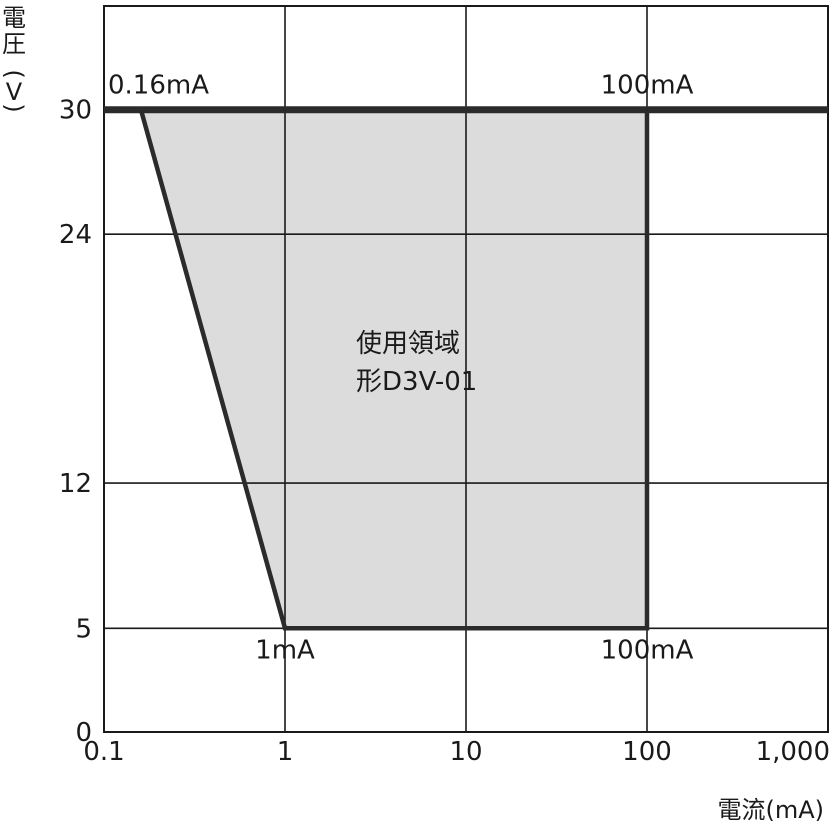 Image resolution: width=833 pixels, height=832 pixels. Describe the element at coordinates (14, 73) in the screenshot. I see `y-axis-title-char: (` at that location.